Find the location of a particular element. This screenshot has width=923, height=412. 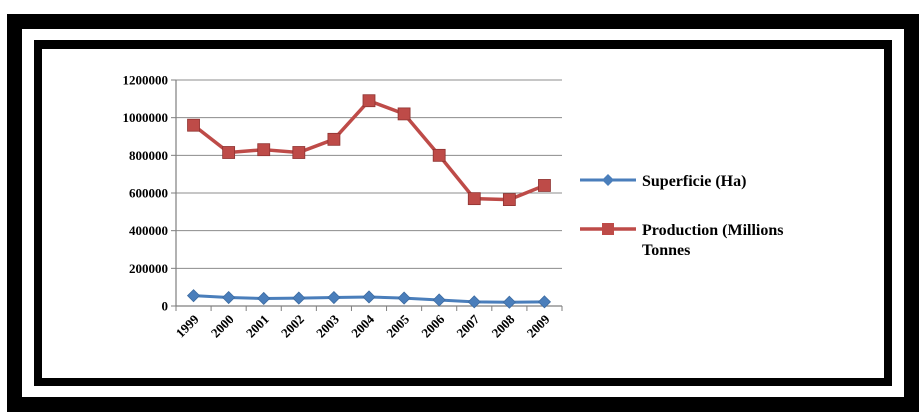

y-tick-label: 0 is located at coordinates (165, 306).